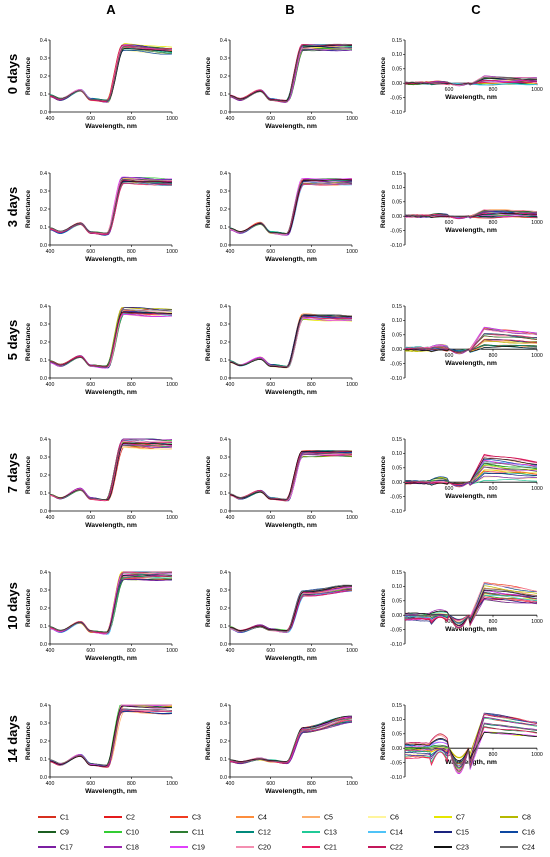 The width and height of the screenshot is (550, 857). Describe the element at coordinates (476, 9) in the screenshot. I see `column-header-c: C` at that location.